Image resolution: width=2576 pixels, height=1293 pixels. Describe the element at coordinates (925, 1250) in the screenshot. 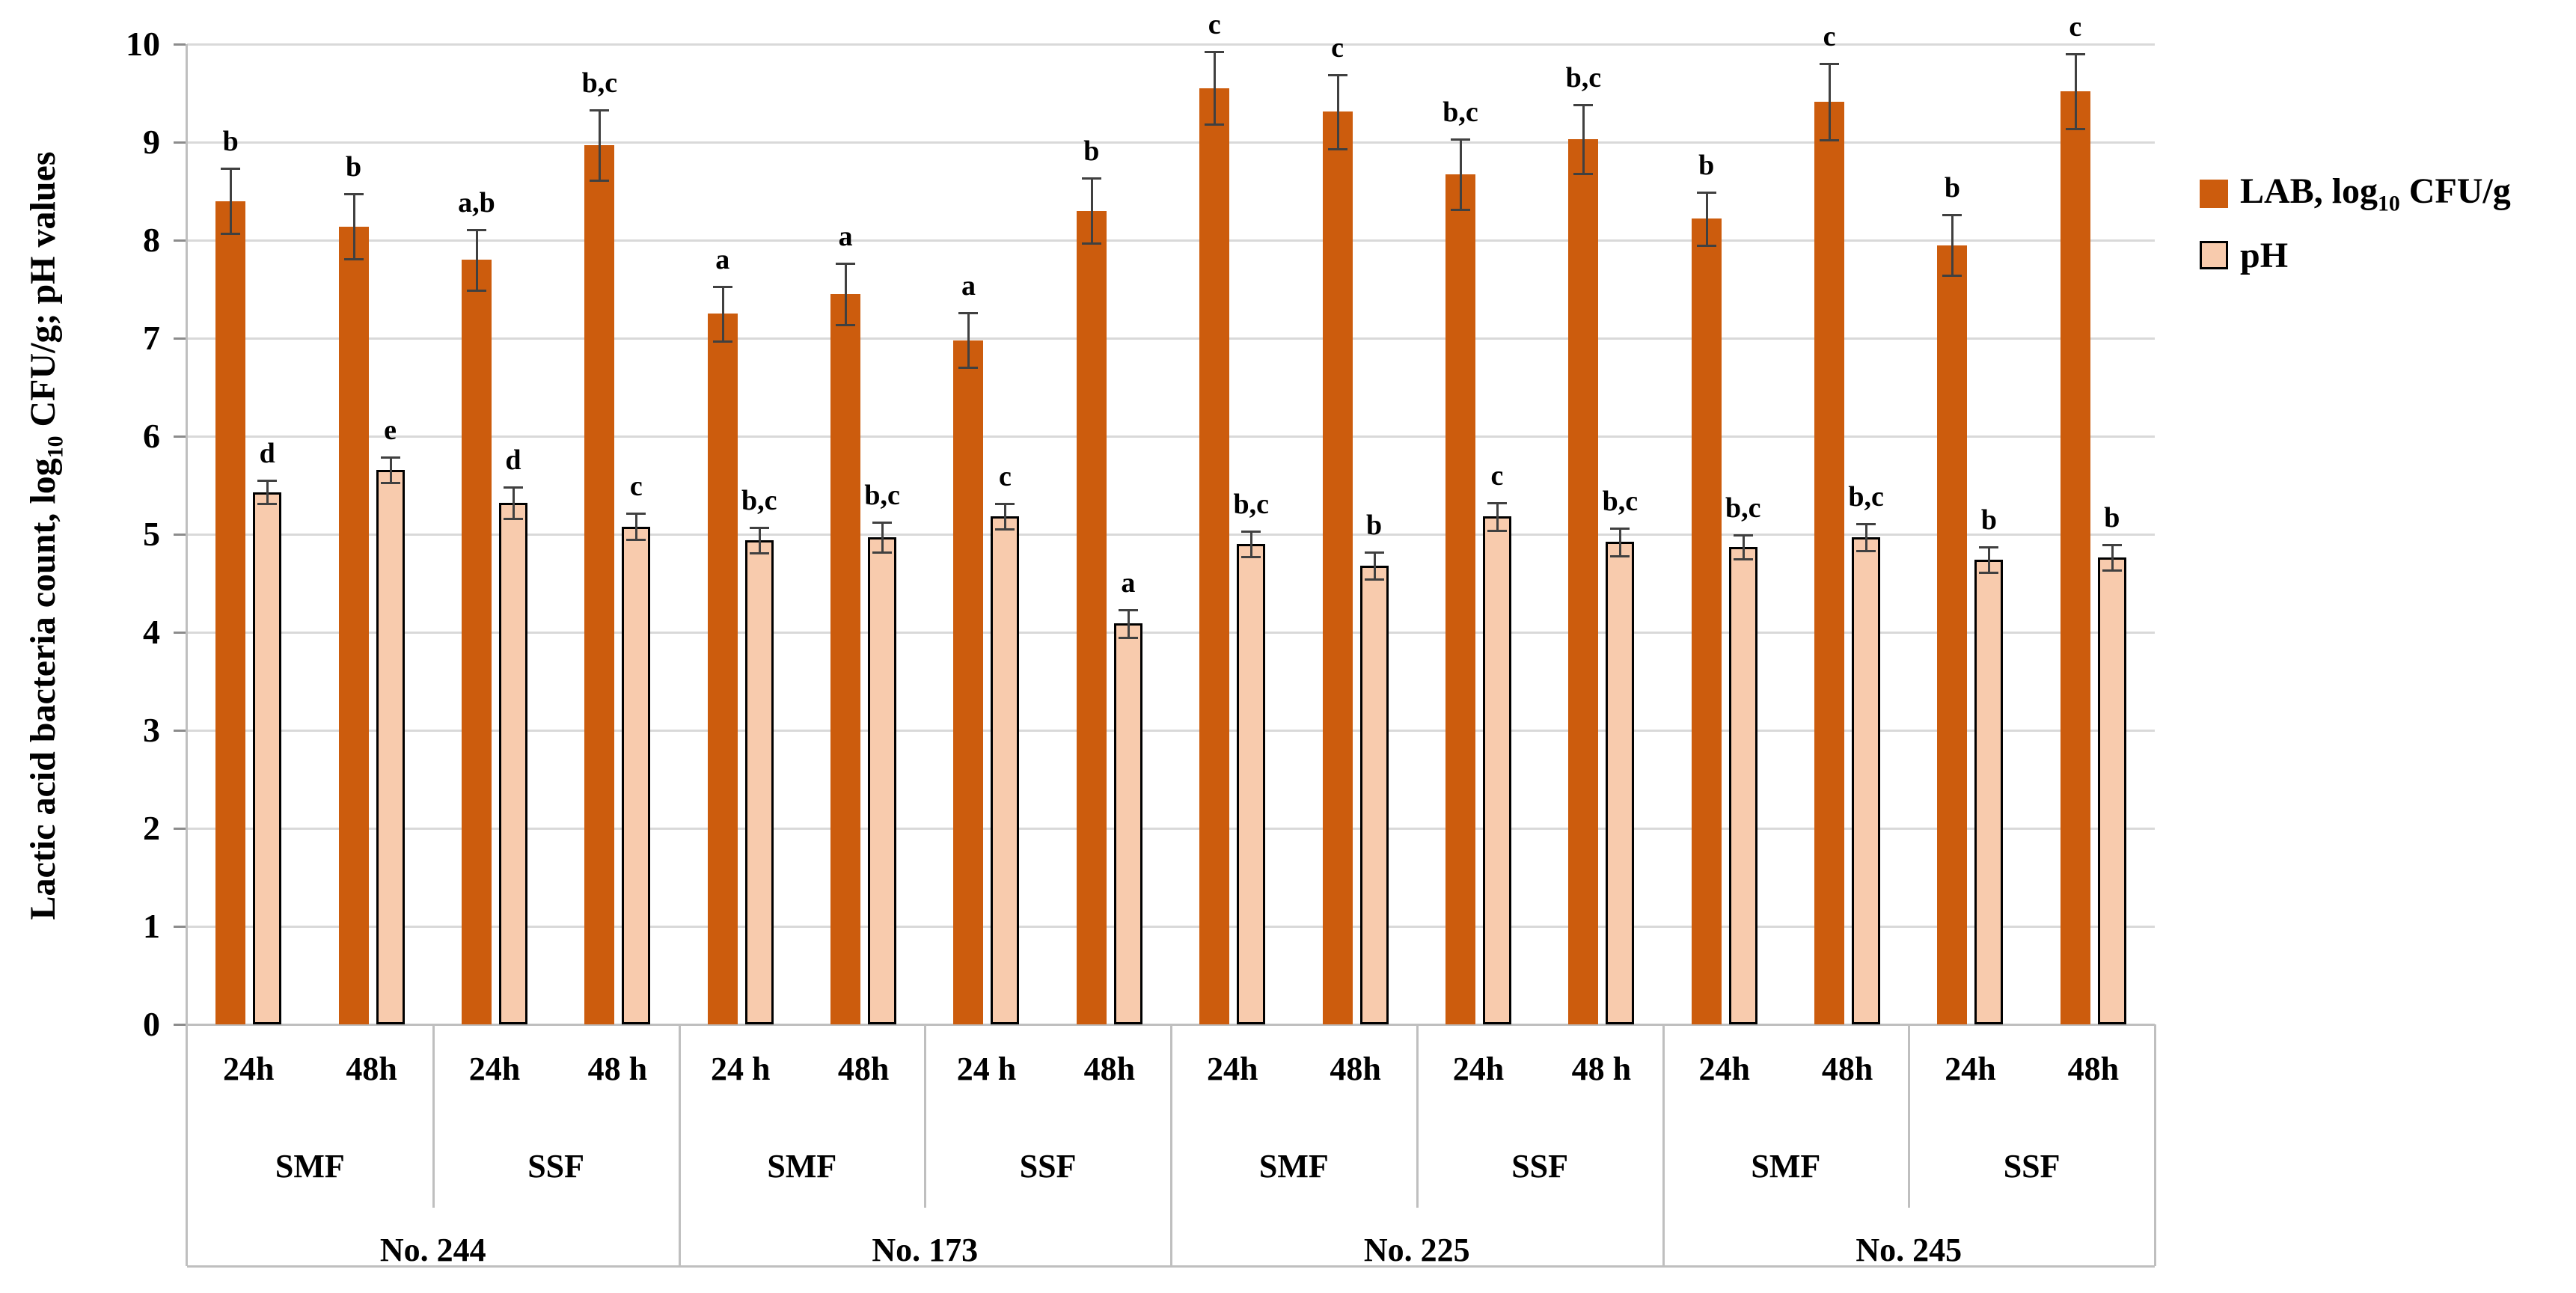

I see `sample-group-label: No. 173` at that location.